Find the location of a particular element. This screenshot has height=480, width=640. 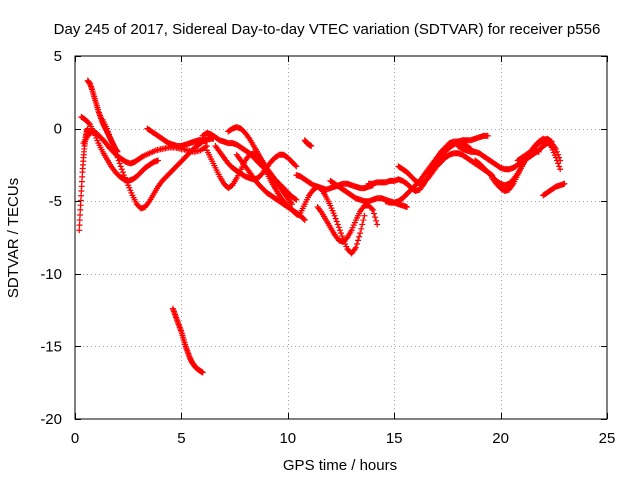

x-tick-label: 0 is located at coordinates (75, 438).